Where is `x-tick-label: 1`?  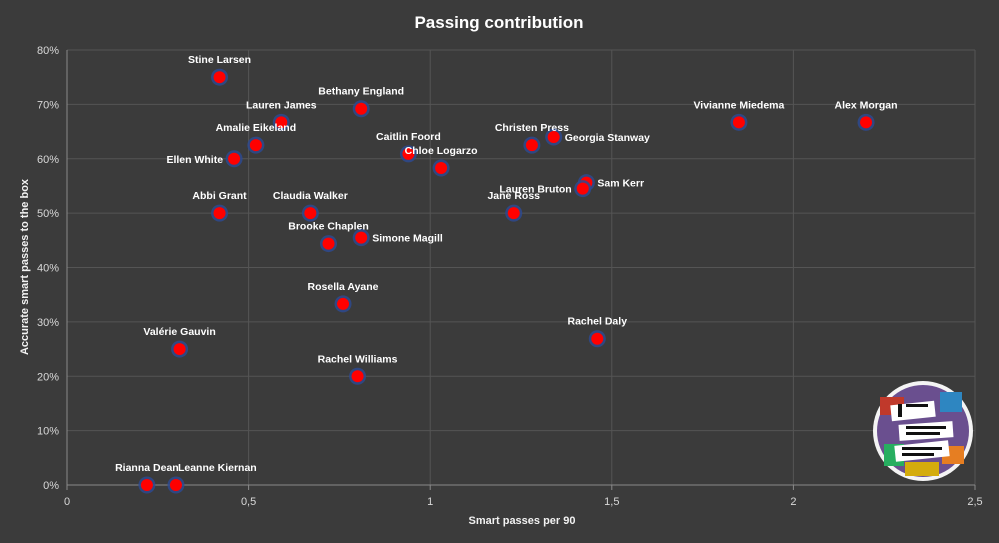
x-tick-label: 1 is located at coordinates (430, 502).